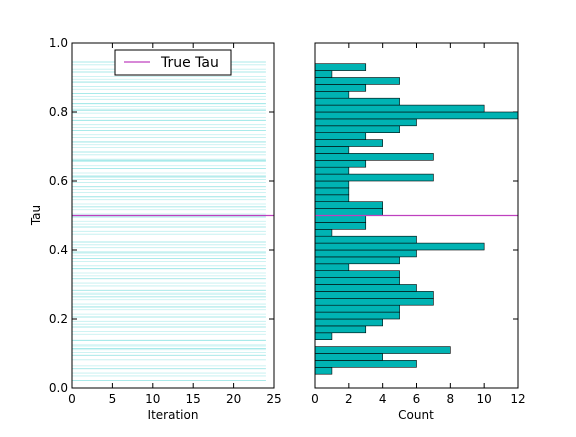  What do you see at coordinates (233, 399) in the screenshot?
I see `x-tick-label: 20` at bounding box center [233, 399].